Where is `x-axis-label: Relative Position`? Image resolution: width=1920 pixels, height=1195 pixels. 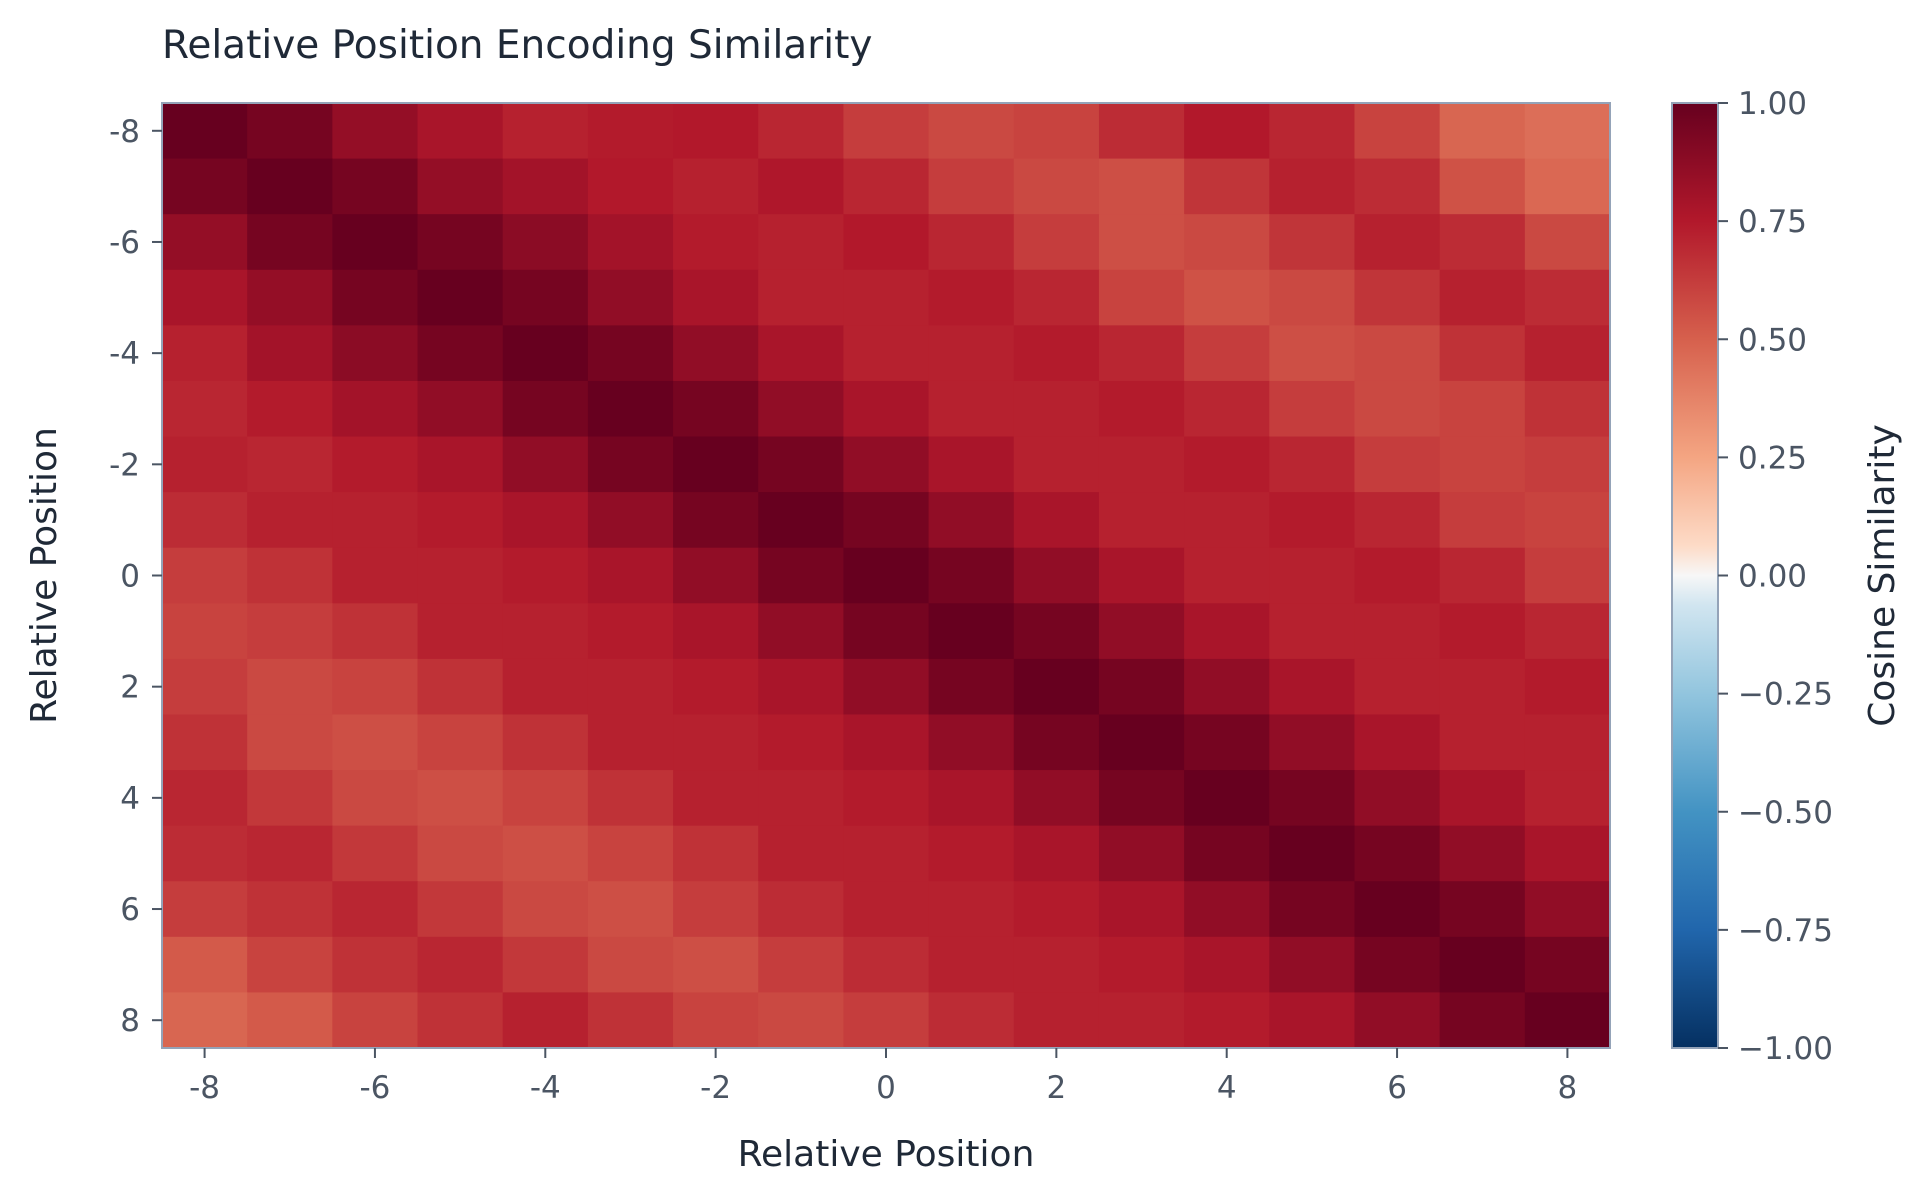 x-axis-label: Relative Position is located at coordinates (886, 1154).